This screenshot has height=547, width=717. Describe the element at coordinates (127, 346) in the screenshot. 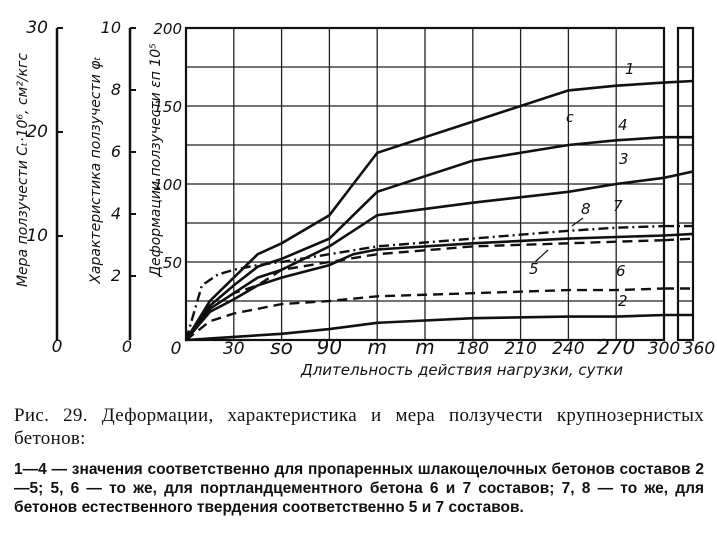

I see `axis-creep-characteristic-tick-label: 0` at that location.